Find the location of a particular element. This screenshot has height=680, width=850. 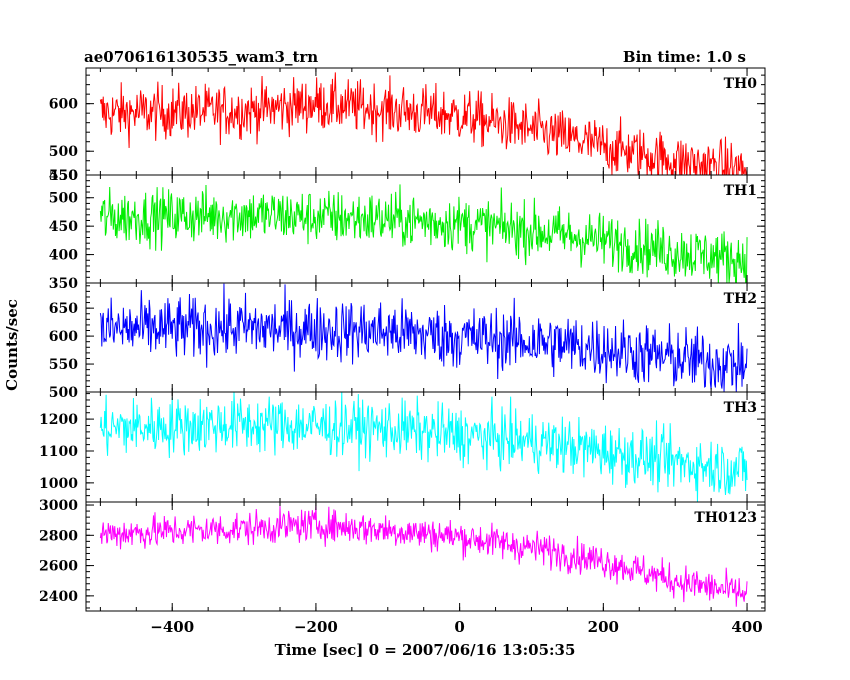

series-line-th0123 is located at coordinates (423, 556).